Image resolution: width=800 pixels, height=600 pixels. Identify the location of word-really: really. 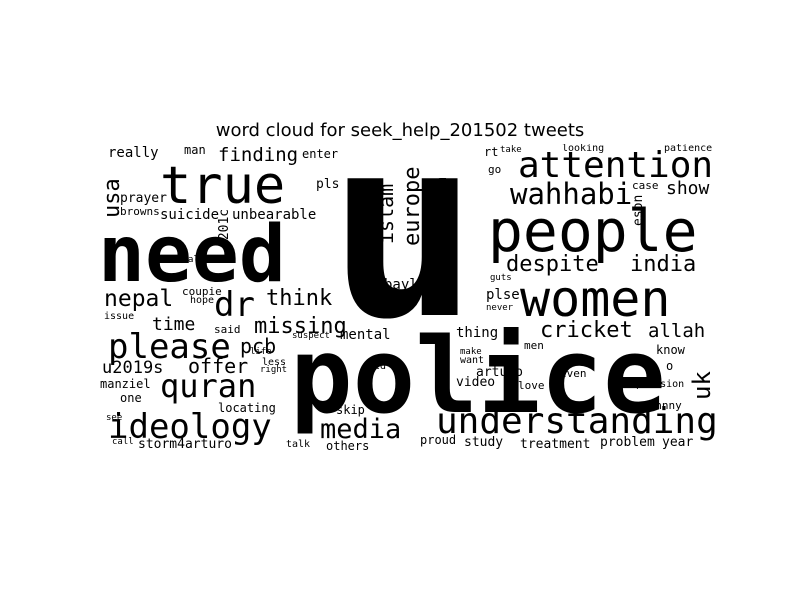
(133, 153).